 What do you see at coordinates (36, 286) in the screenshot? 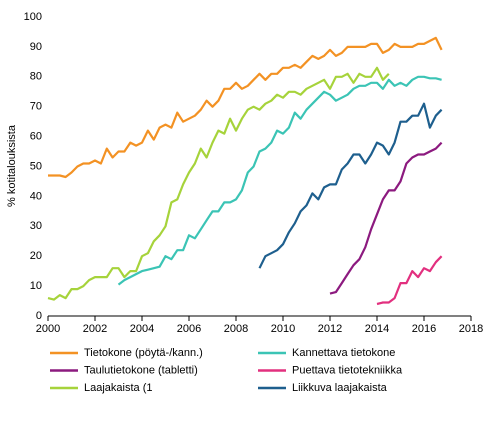
I see `y-tick-label: 10` at bounding box center [36, 286].